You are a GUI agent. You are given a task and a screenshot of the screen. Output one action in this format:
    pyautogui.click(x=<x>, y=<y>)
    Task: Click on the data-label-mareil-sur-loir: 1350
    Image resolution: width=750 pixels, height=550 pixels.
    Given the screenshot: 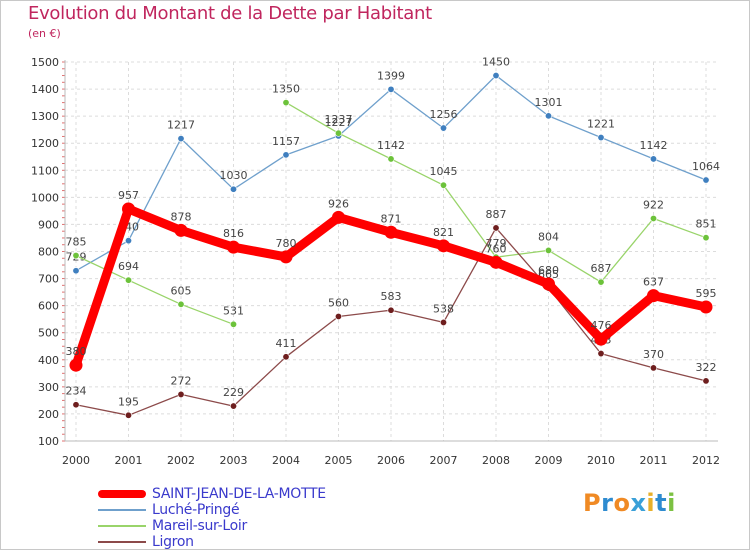 What is the action you would take?
    pyautogui.click(x=286, y=89)
    